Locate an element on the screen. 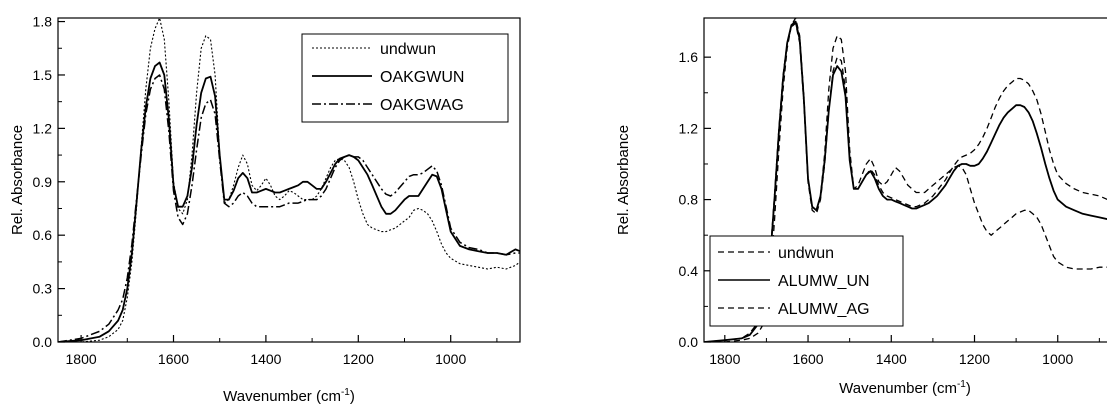  legend-left: undwun OAKGWUN OAKGWAG is located at coordinates (405, 78).